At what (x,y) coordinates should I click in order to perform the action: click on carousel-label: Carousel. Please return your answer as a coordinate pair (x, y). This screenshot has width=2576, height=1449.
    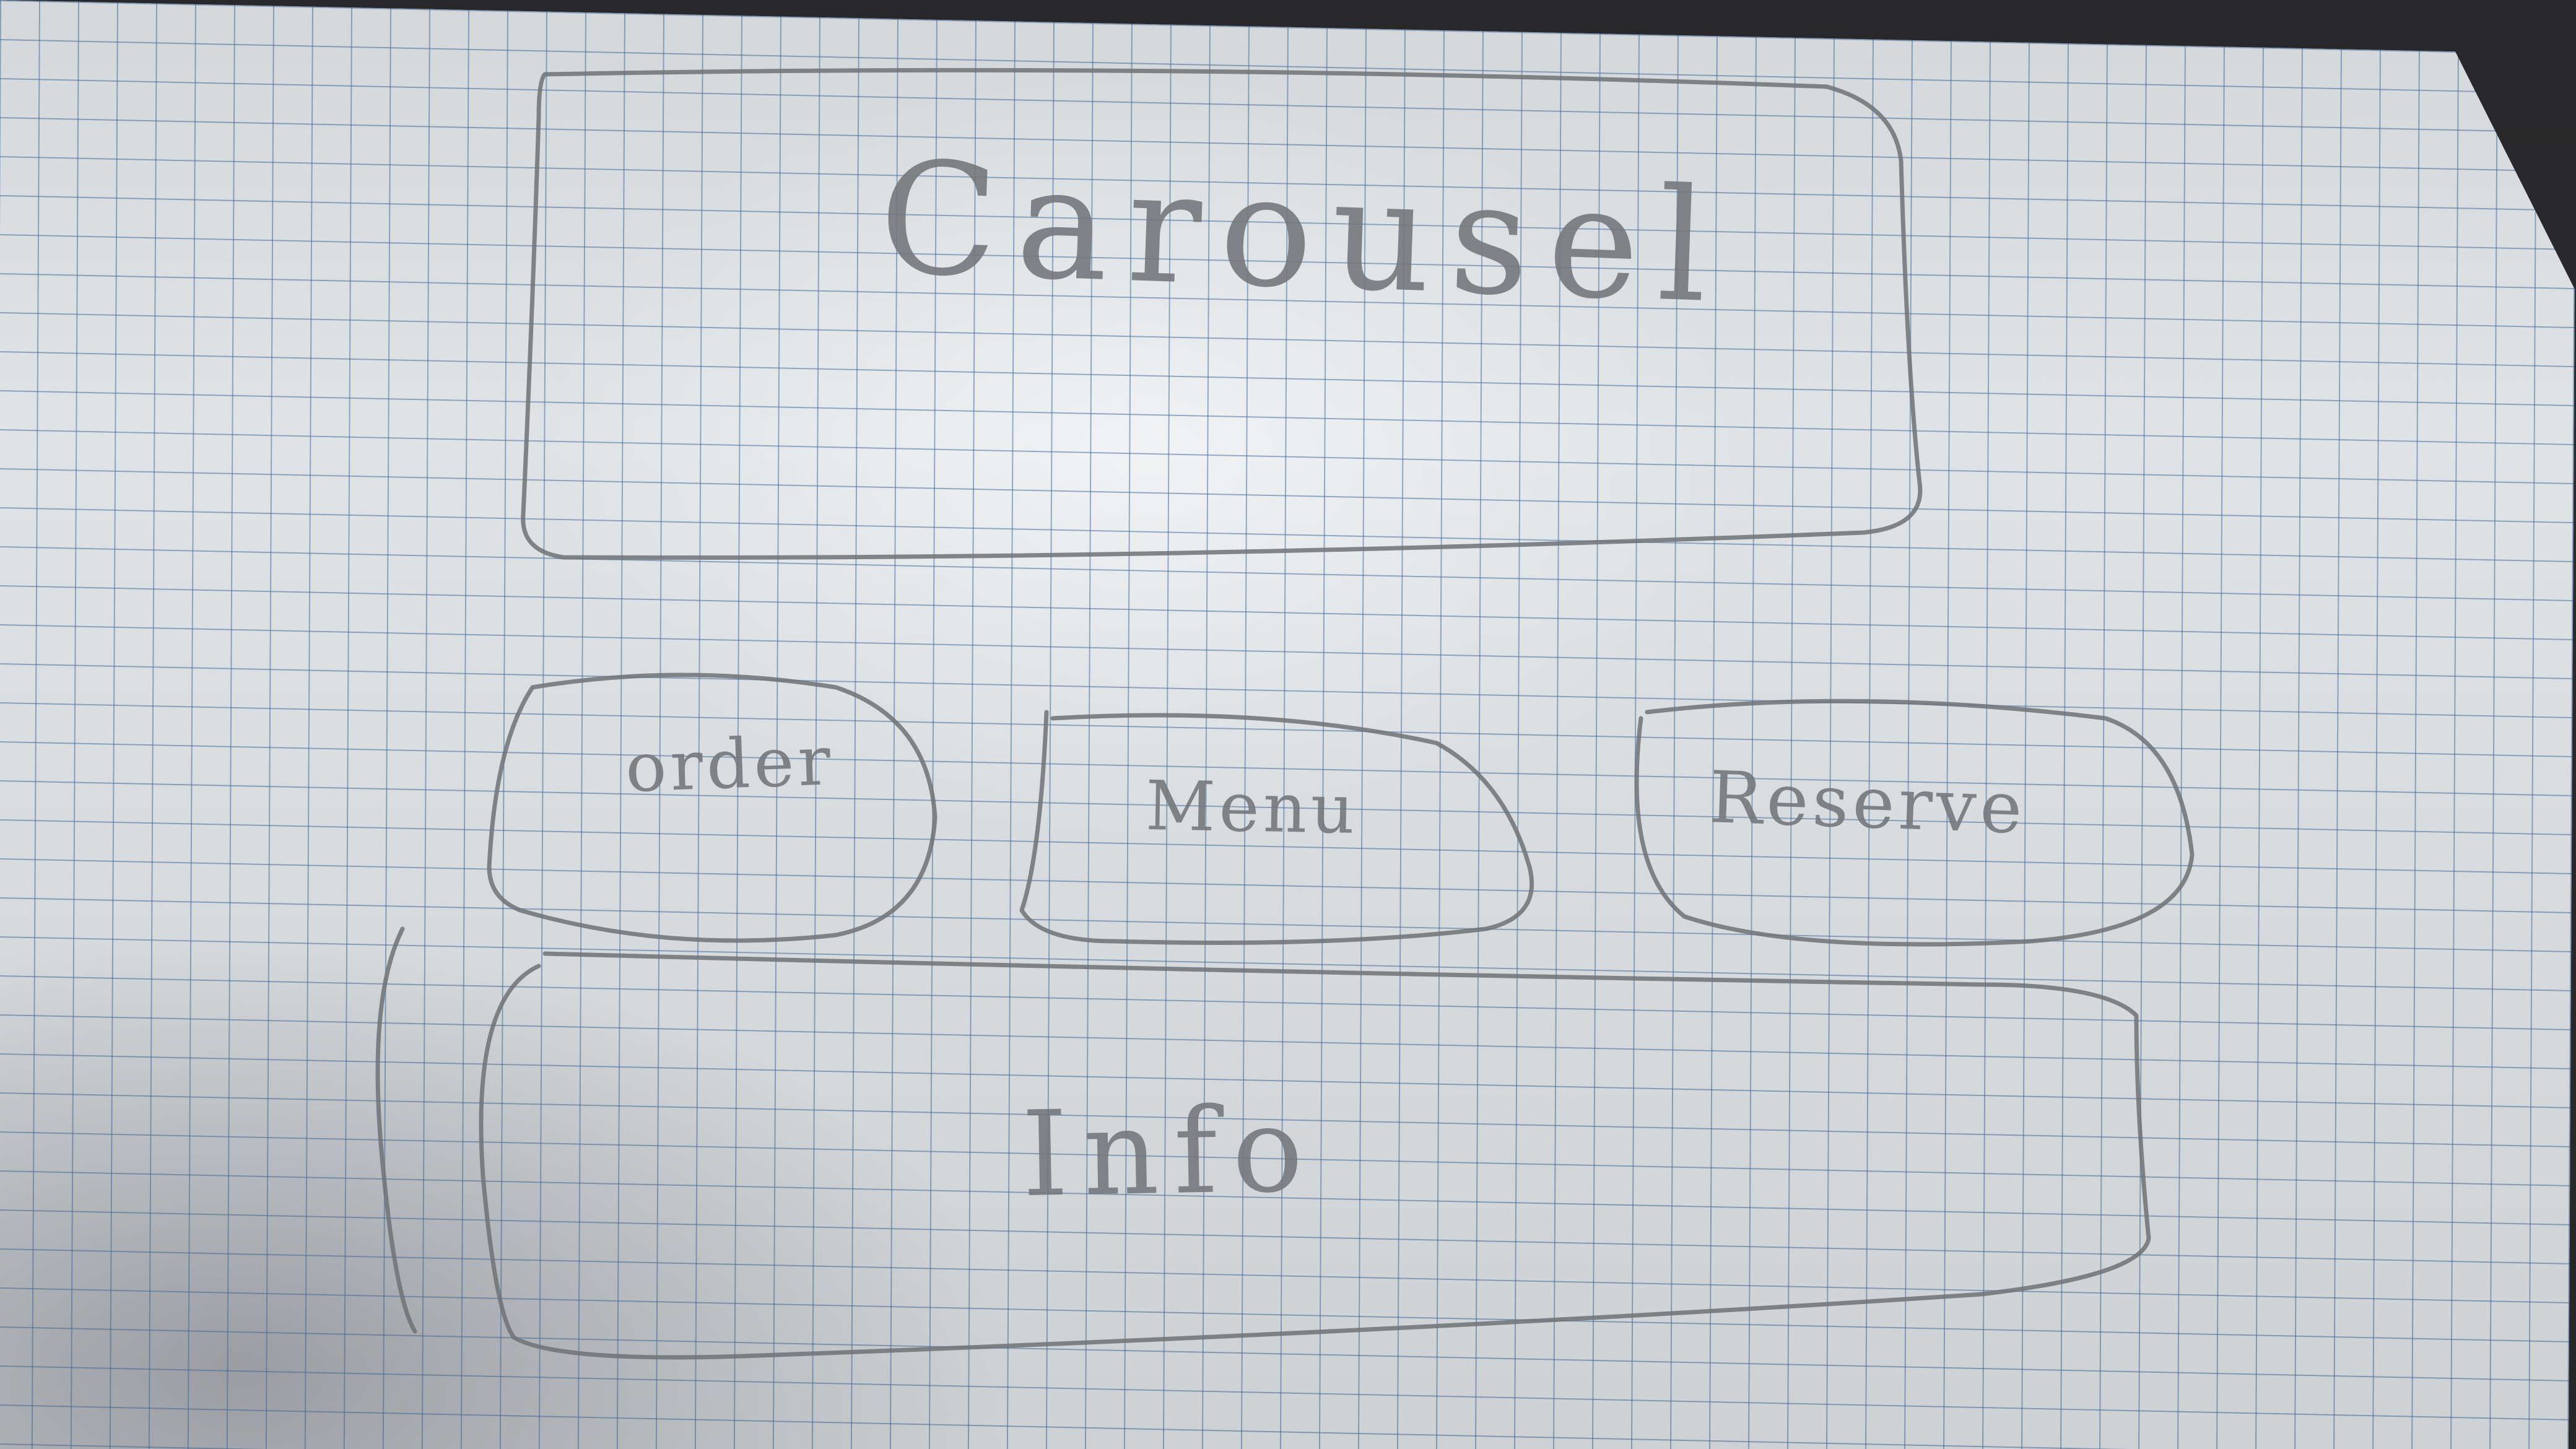
    Looking at the image, I should click on (1303, 232).